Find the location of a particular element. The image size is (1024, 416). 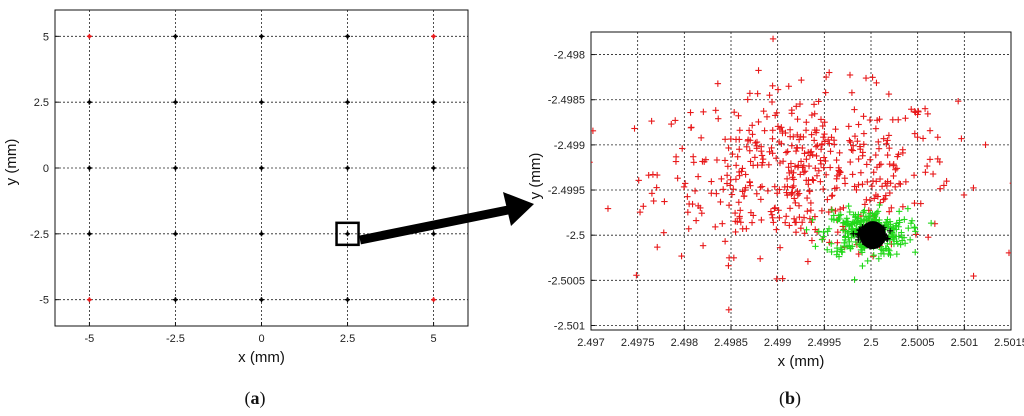

panel-b-xtick-label: 2.501 is located at coordinates (965, 343).